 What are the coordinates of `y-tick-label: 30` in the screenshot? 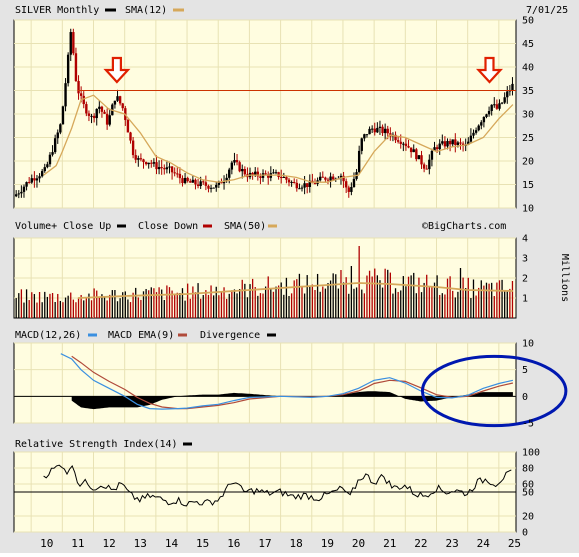 It's located at (528, 115).